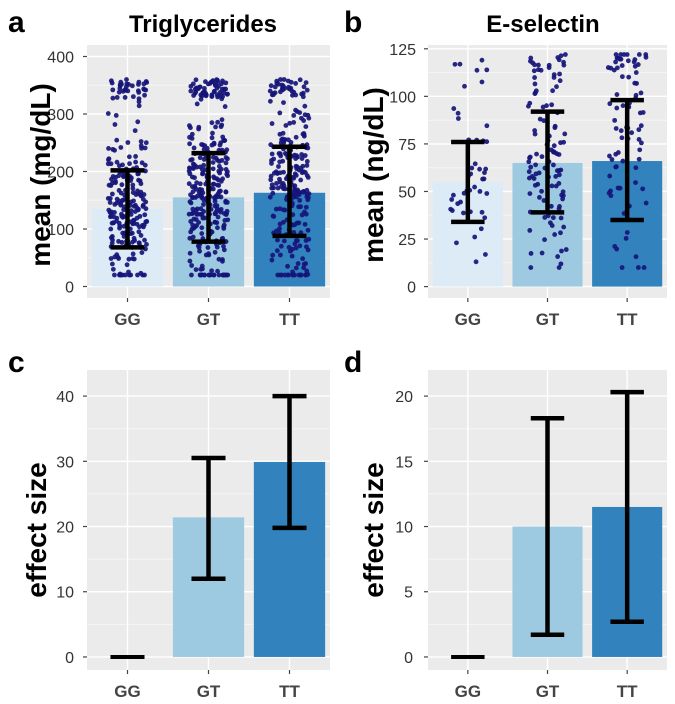  I want to click on y-axis-title: effect size, so click(36, 529).